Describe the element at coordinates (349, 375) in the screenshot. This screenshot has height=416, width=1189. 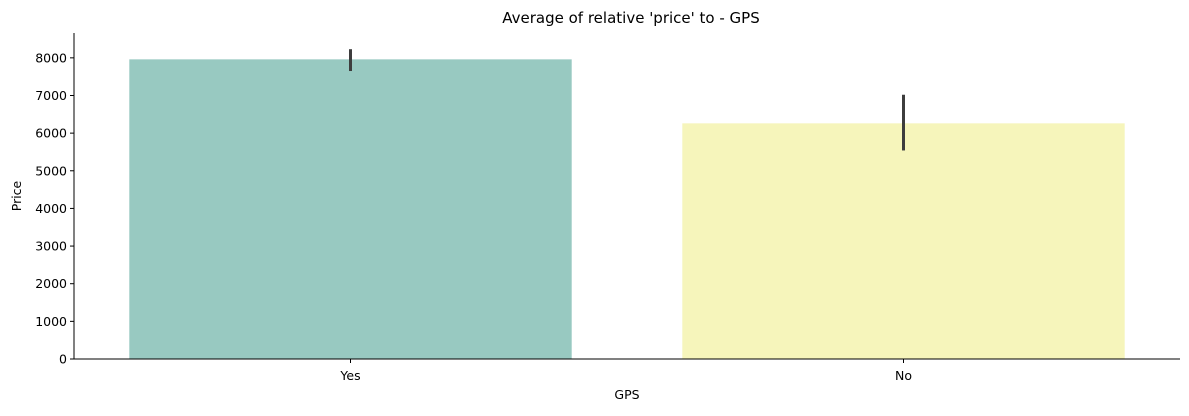
I see `x-tick-label: Yes` at that location.